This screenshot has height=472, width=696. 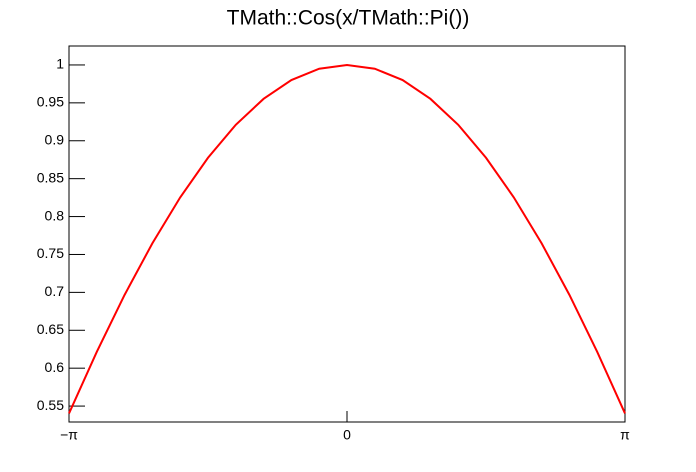 What do you see at coordinates (50, 405) in the screenshot?
I see `y-tick-label: 0.55` at bounding box center [50, 405].